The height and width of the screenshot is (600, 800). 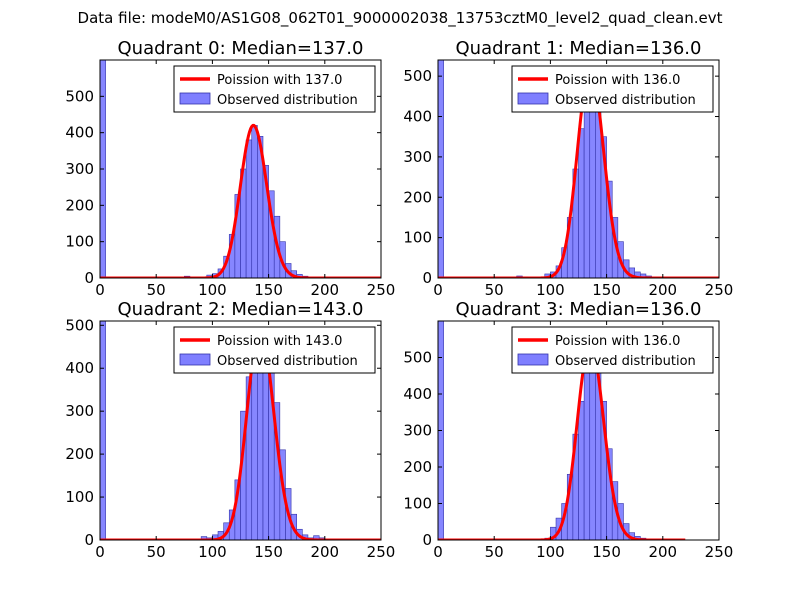 I want to click on legend: Poission with 143.0 Observed distribution, so click(x=274, y=350).